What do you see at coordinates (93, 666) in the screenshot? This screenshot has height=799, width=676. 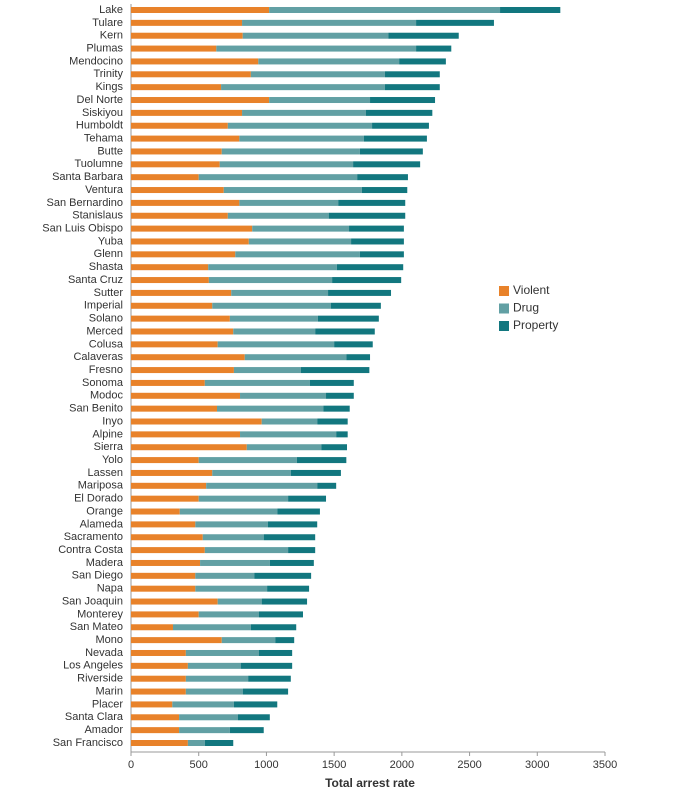 I see `y-tick-label: Los Angeles` at bounding box center [93, 666].